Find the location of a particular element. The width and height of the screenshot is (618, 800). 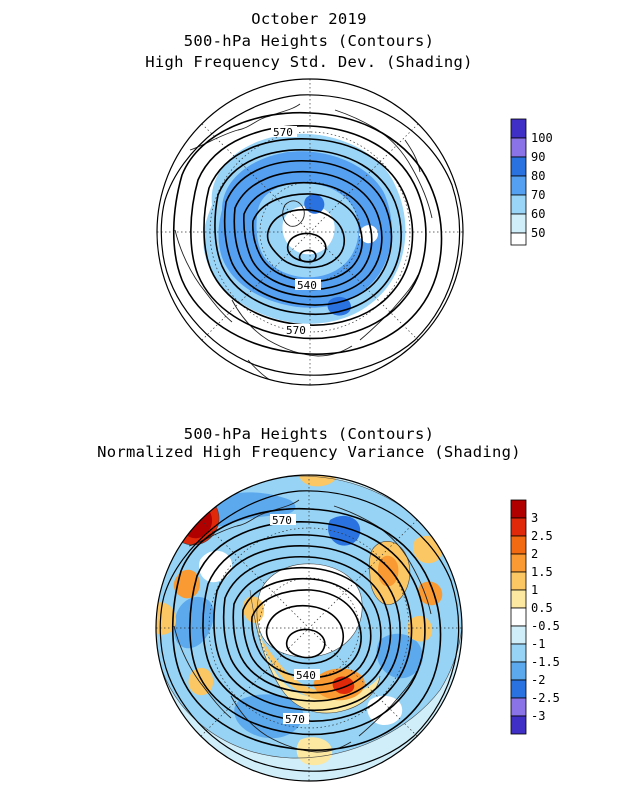

top-coastlines is located at coordinates (303, 242).